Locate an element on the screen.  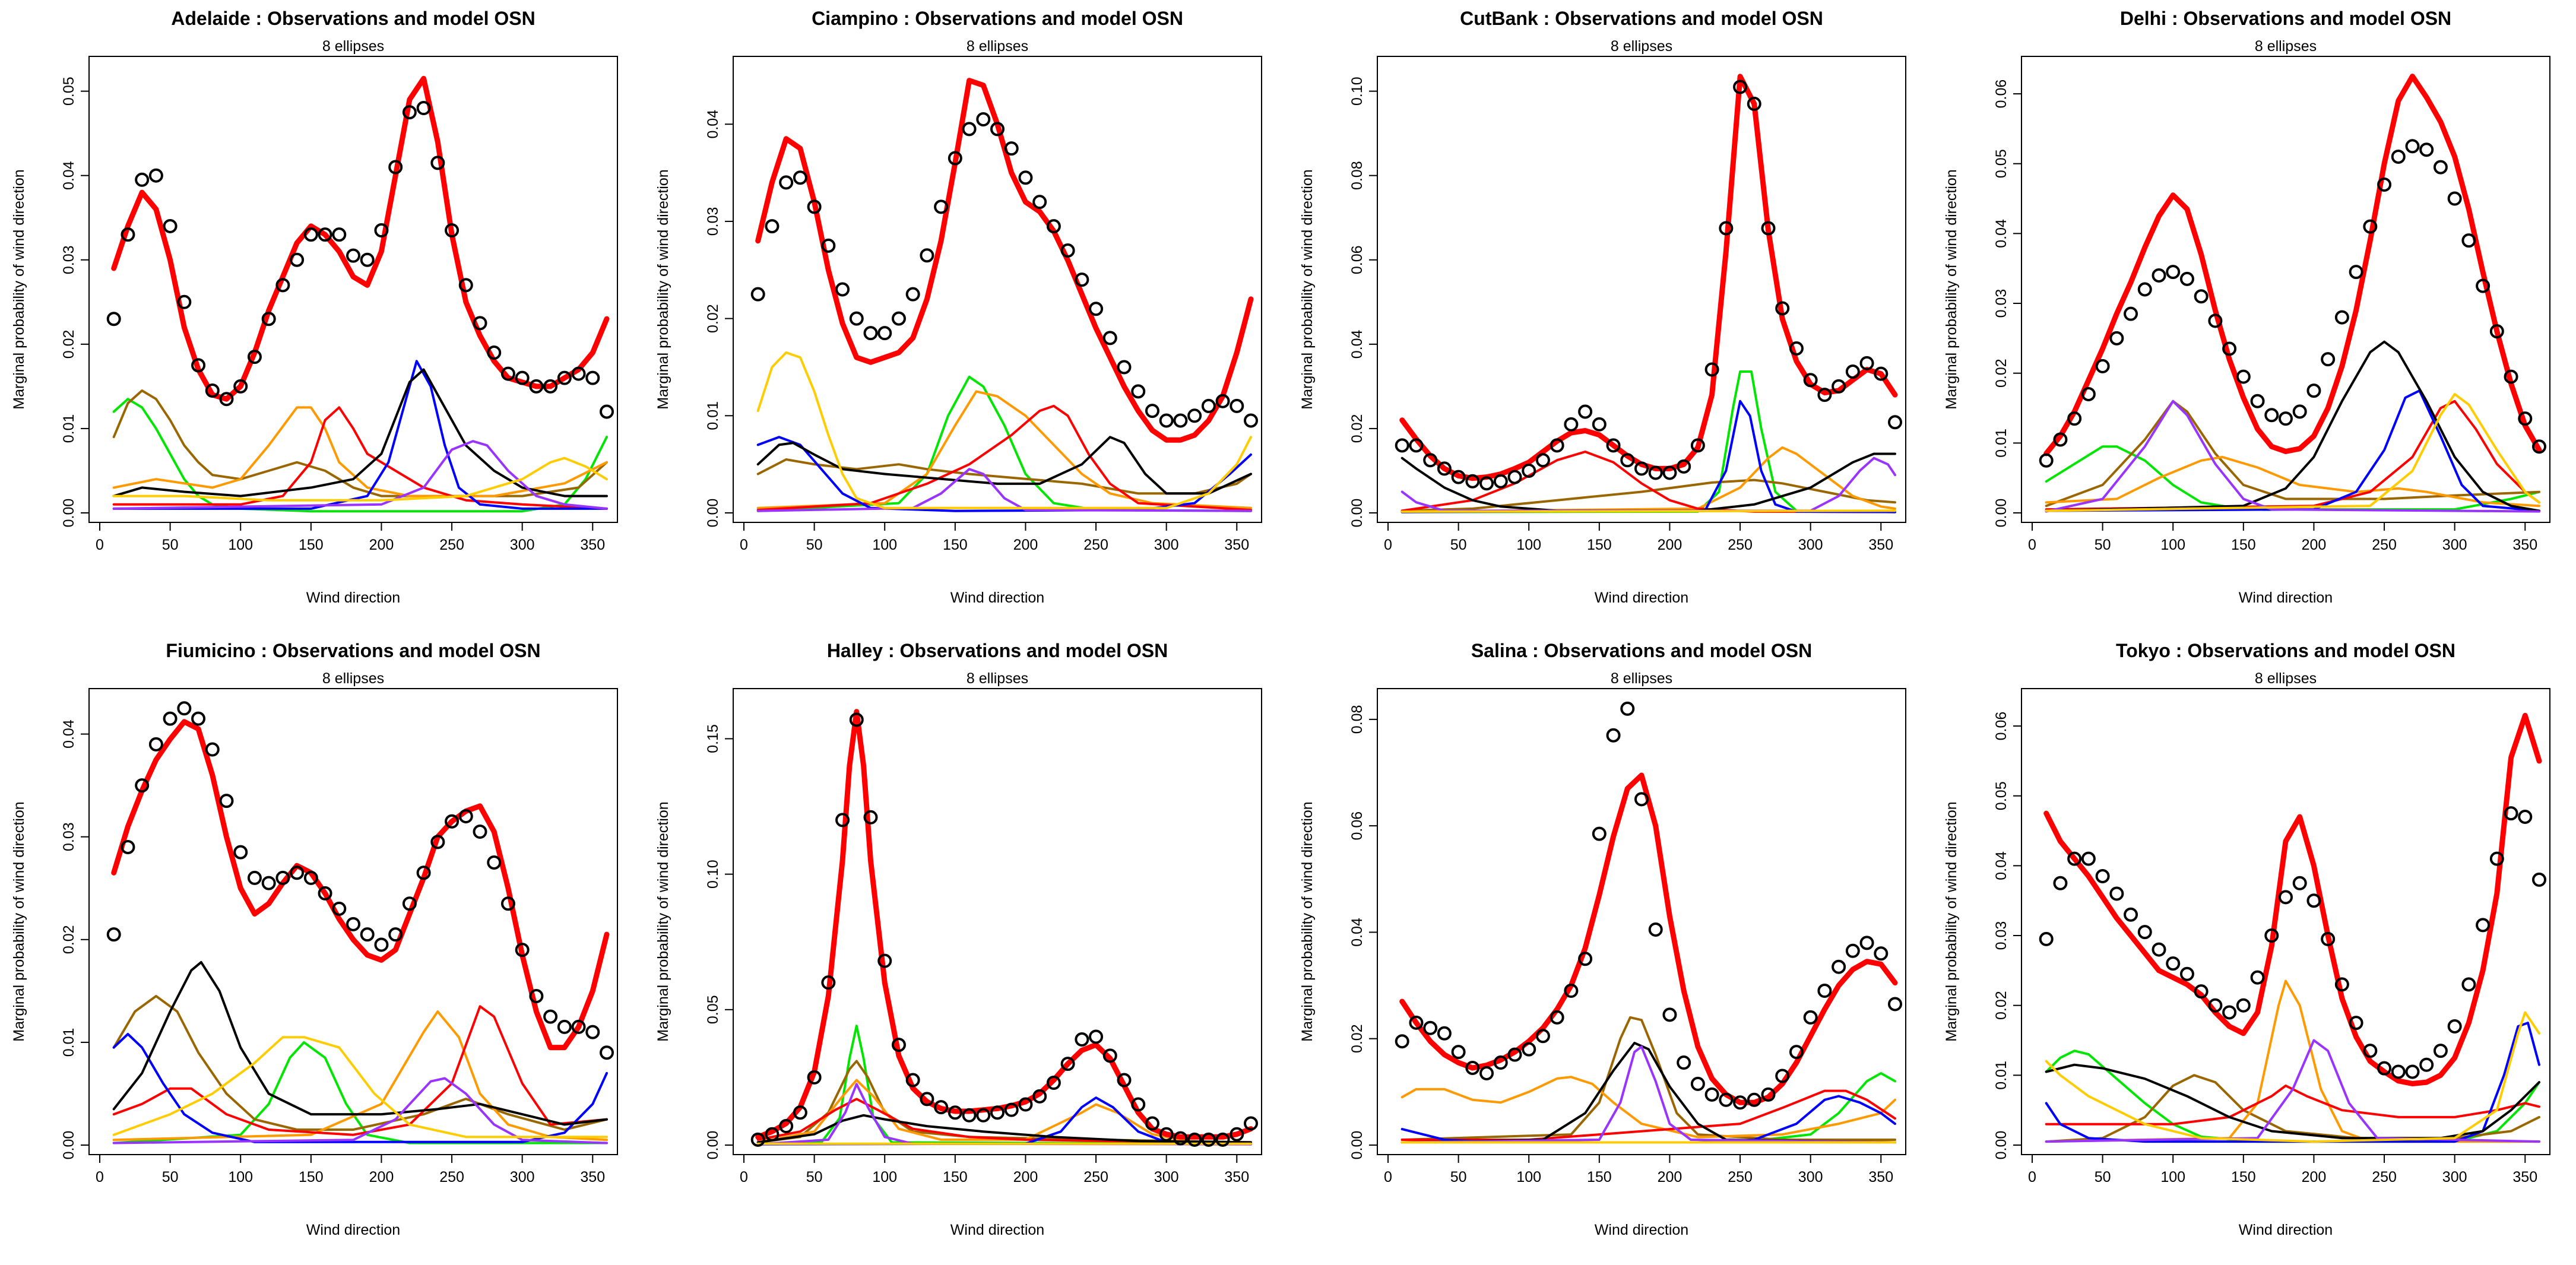
plot-frame is located at coordinates (1641, 289).